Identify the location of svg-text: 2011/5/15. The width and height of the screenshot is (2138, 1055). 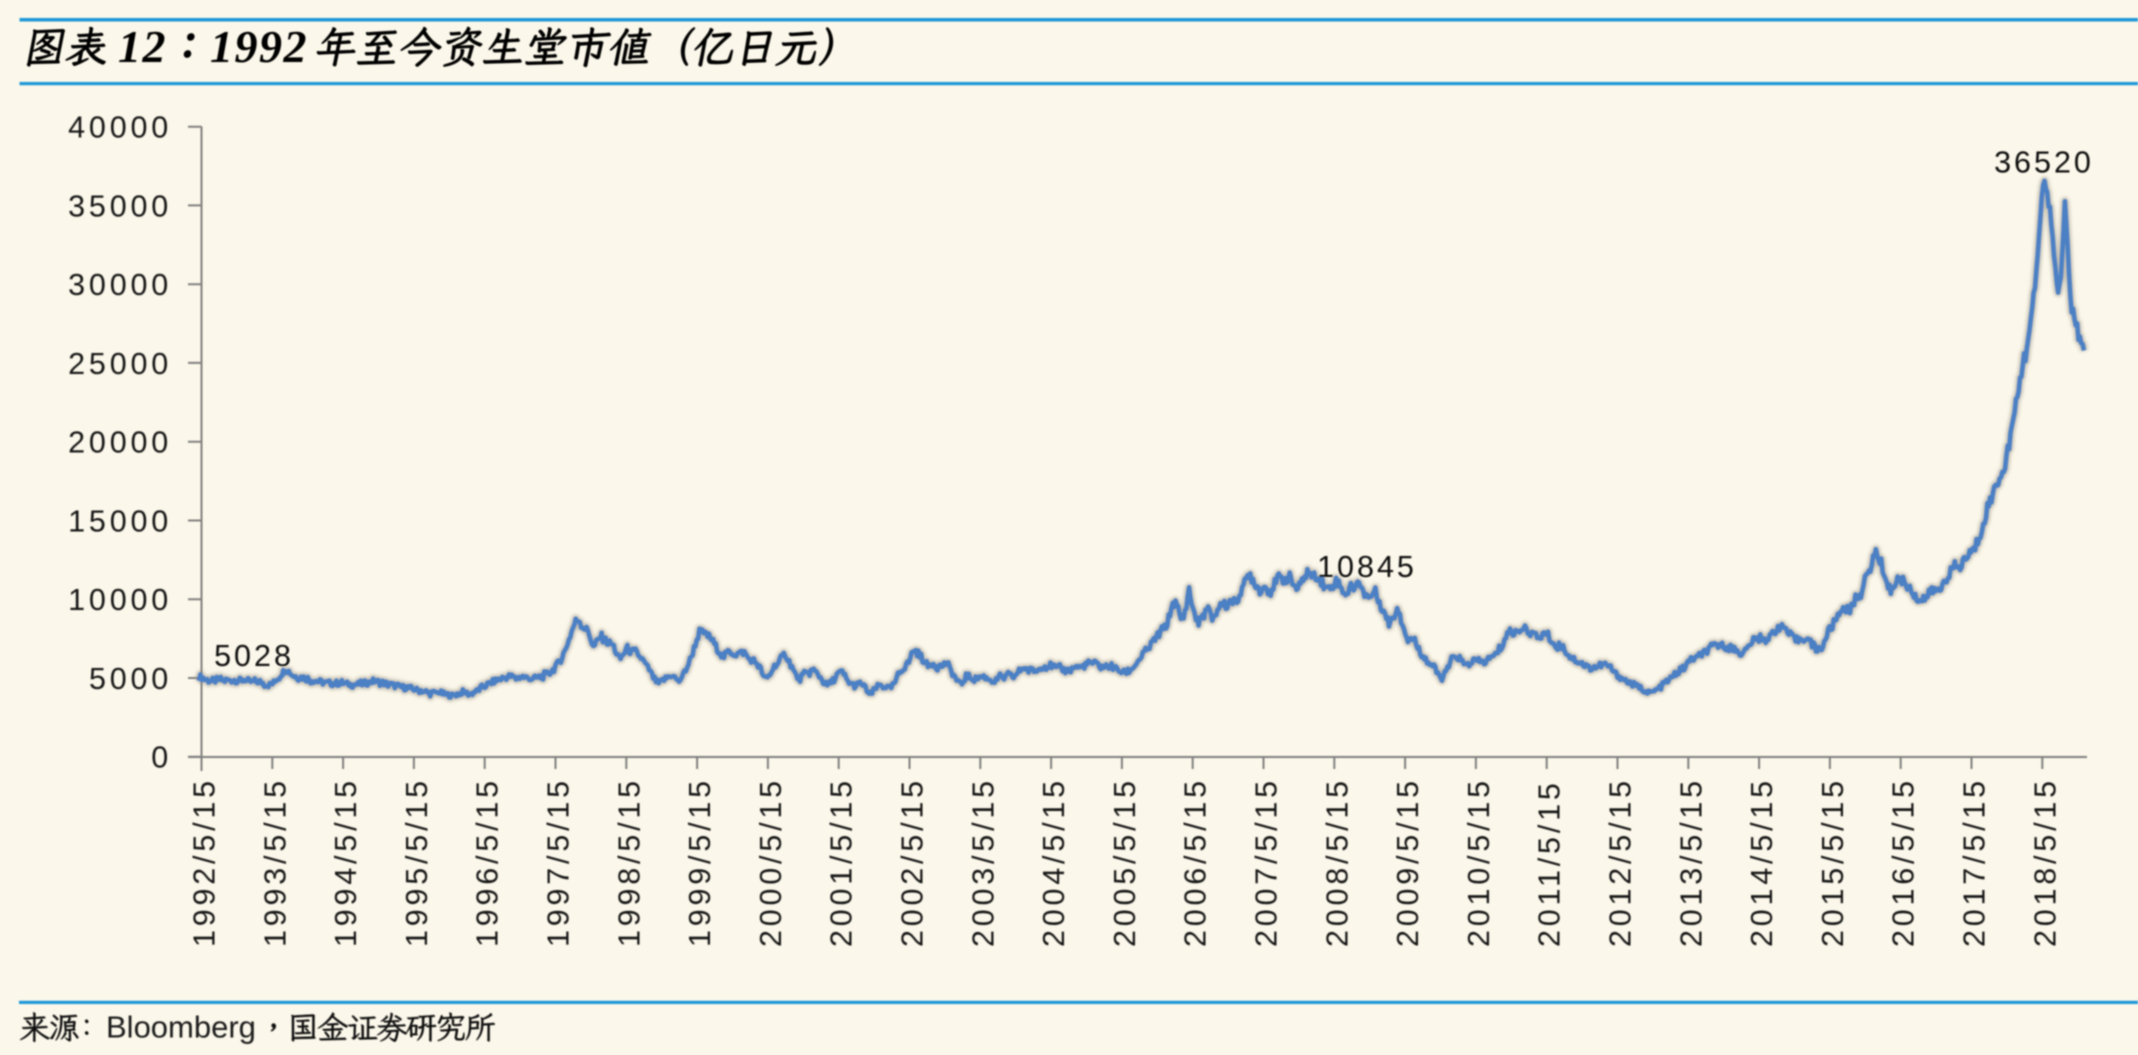
(1550, 863).